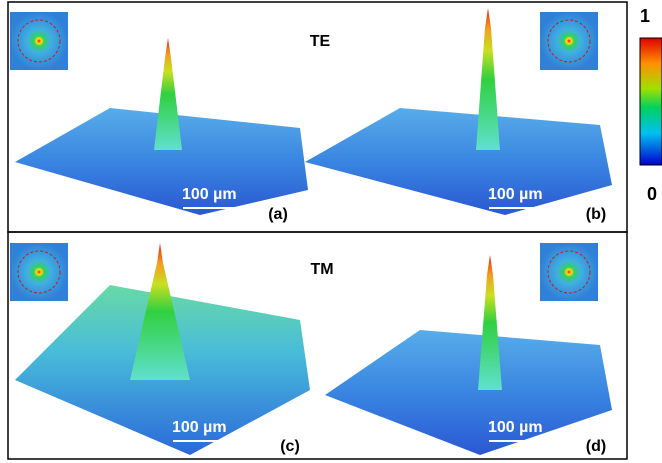 This screenshot has width=662, height=463. Describe the element at coordinates (645, 16) in the screenshot. I see `colorbar-max: 1` at that location.